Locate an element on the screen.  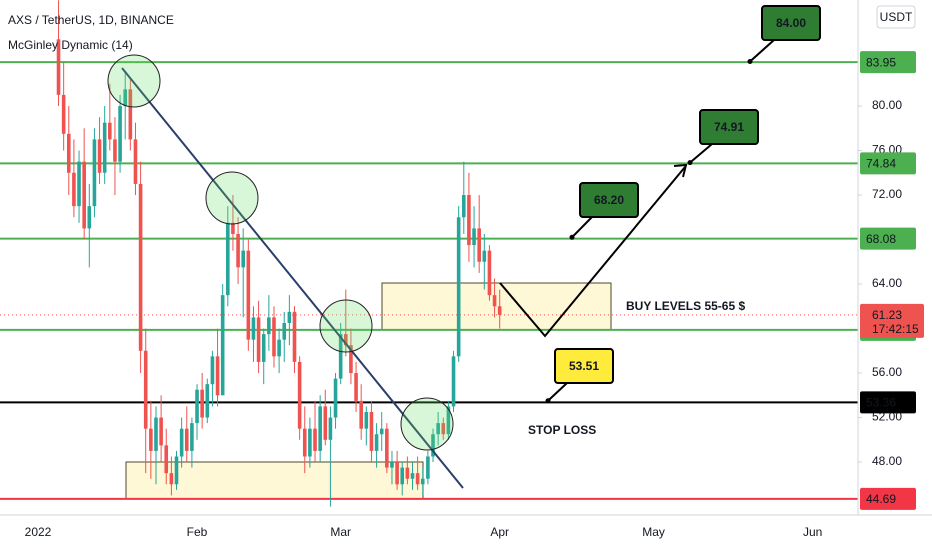
x-tick-label: May is located at coordinates (653, 532).